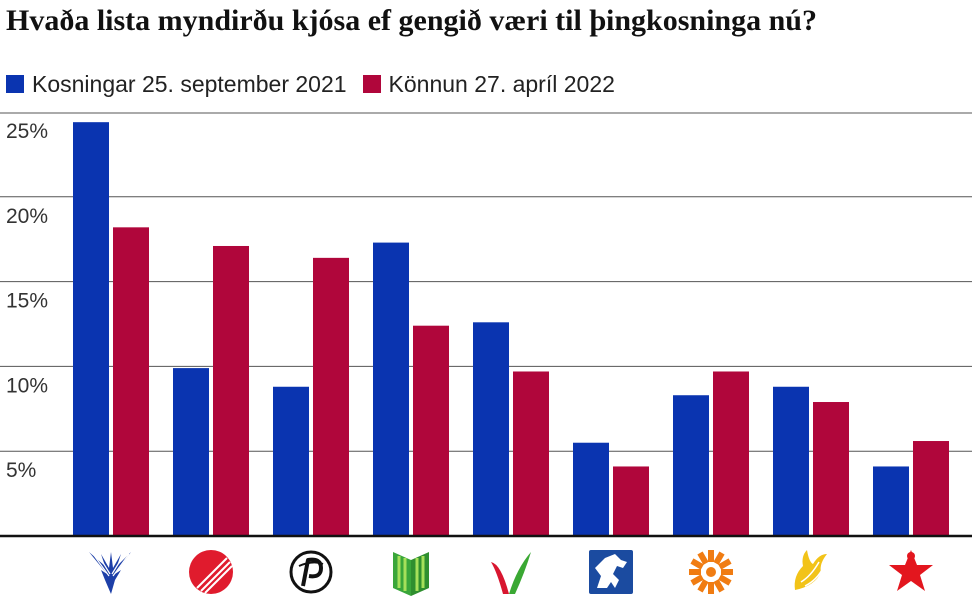  What do you see at coordinates (27, 301) in the screenshot?
I see `y-tick-label: 15%` at bounding box center [27, 301].